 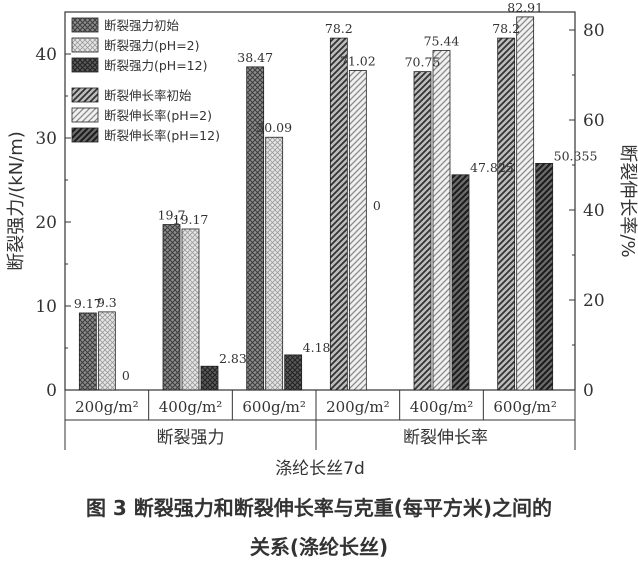 What do you see at coordinates (142, 25) in the screenshot?
I see `legend-label-0: 断裂强力初始` at bounding box center [142, 25].